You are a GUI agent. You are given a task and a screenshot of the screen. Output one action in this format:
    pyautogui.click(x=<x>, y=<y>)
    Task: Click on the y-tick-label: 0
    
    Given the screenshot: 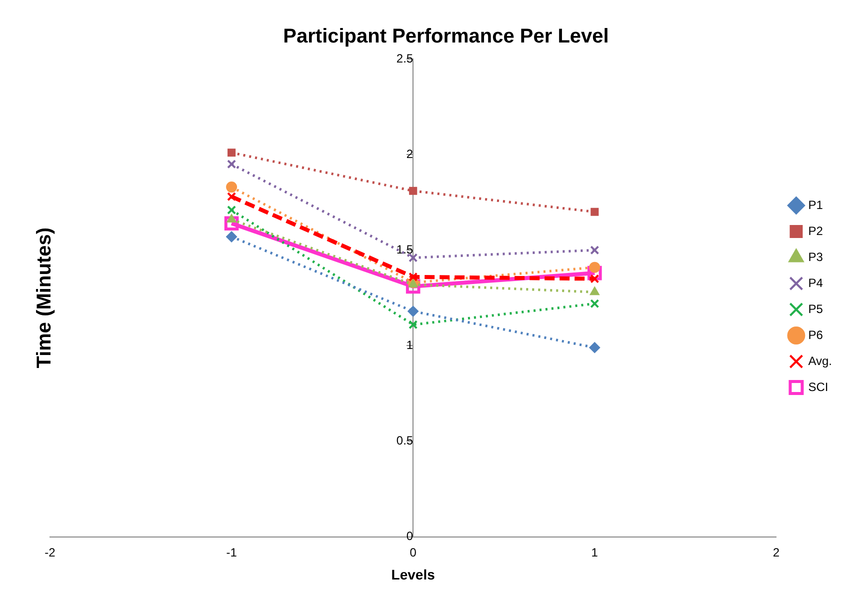 What is the action you would take?
    pyautogui.click(x=410, y=536)
    